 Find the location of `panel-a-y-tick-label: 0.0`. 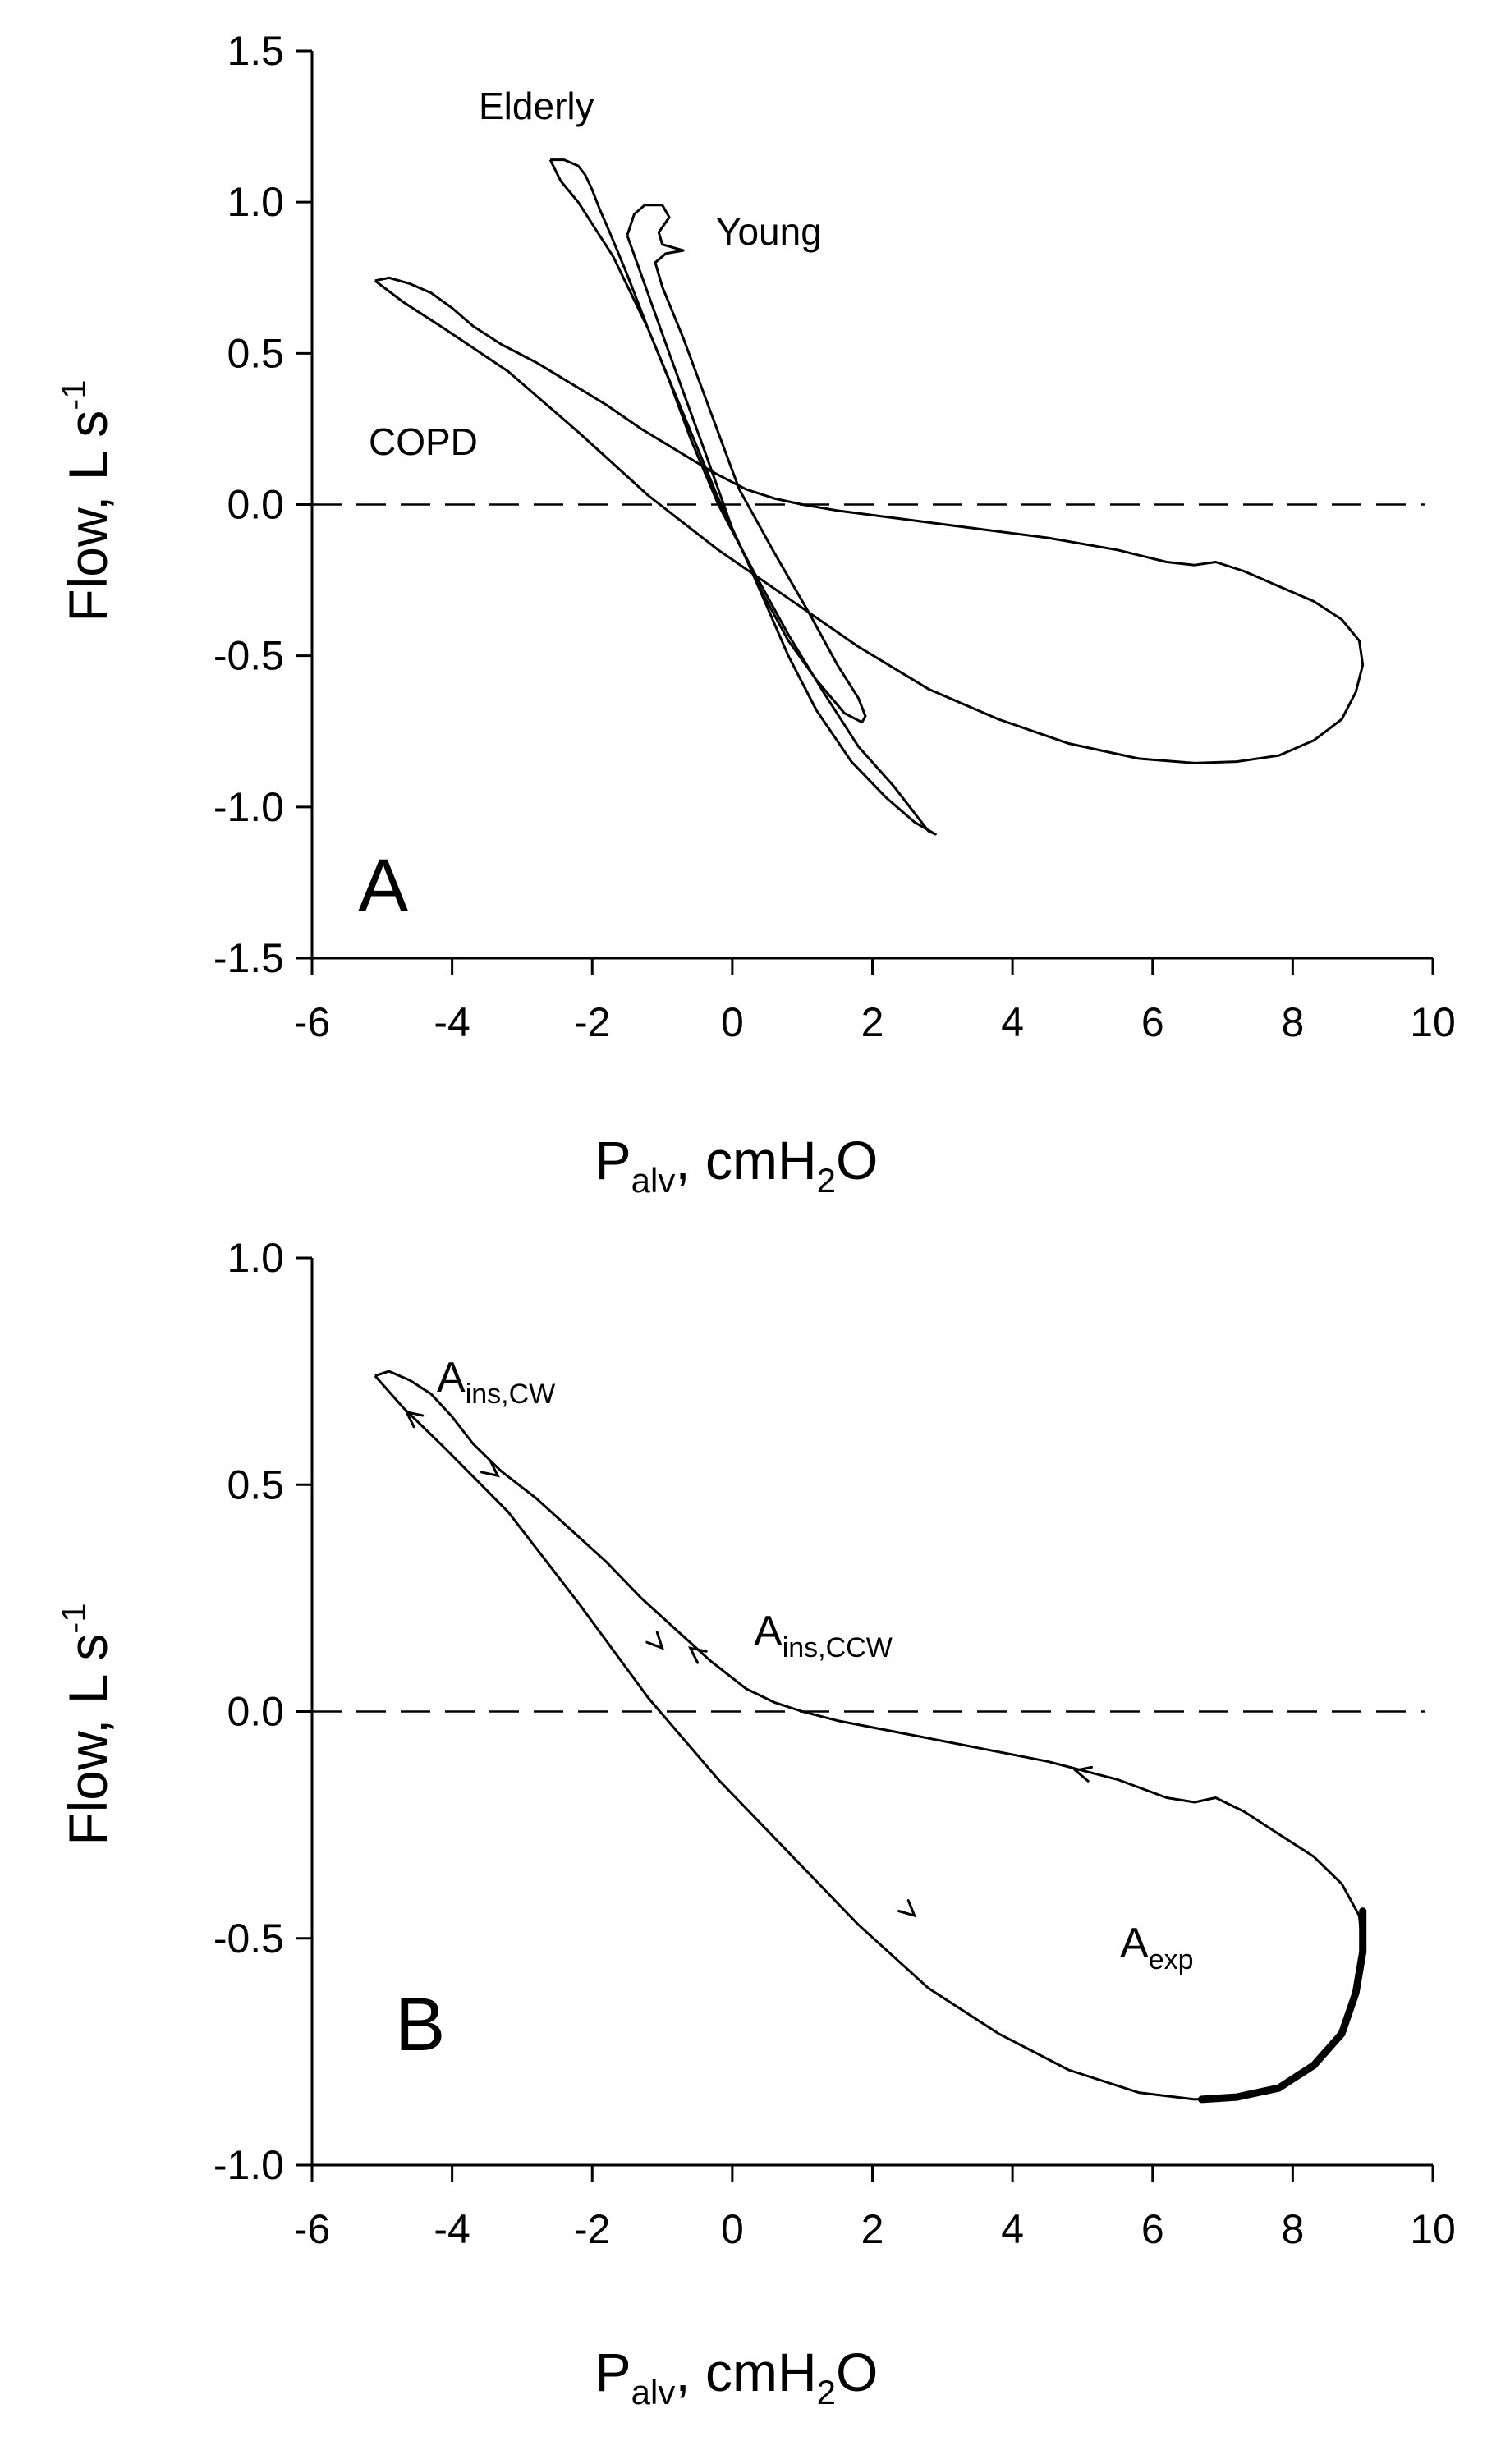

panel-a-y-tick-label: 0.0 is located at coordinates (255, 505).